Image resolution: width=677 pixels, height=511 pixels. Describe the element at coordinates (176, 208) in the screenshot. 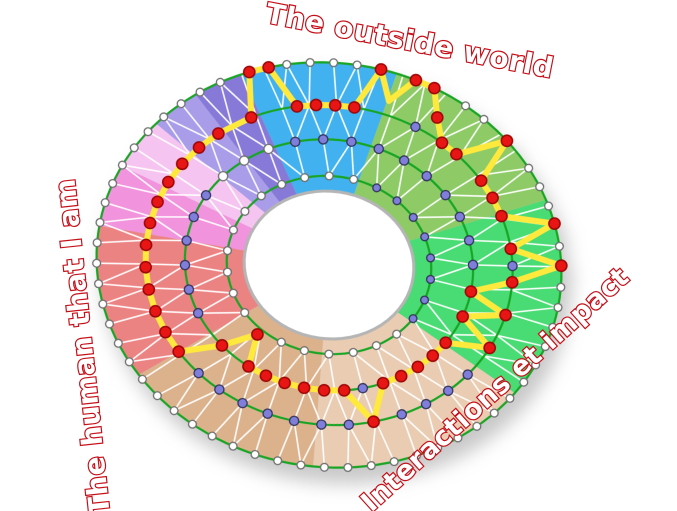

I see `sector-pink-deep` at that location.